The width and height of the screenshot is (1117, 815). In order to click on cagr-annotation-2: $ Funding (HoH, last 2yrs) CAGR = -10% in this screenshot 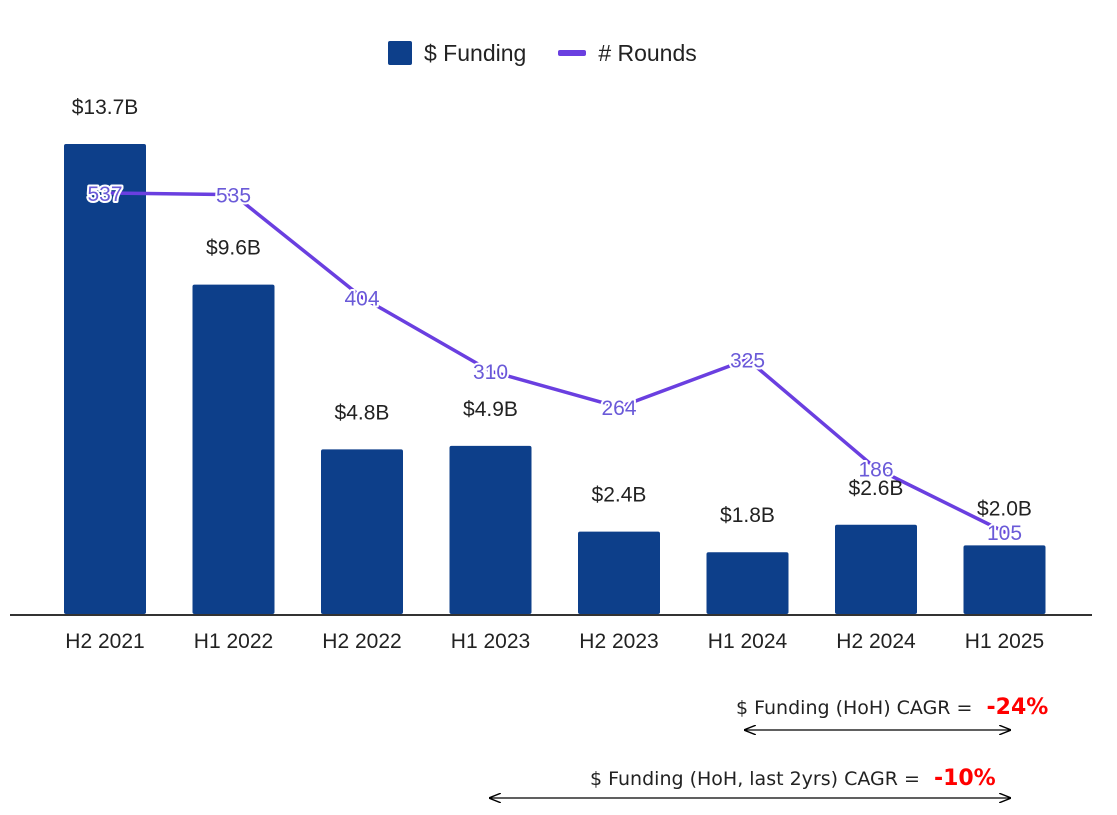, I will do `click(793, 778)`.